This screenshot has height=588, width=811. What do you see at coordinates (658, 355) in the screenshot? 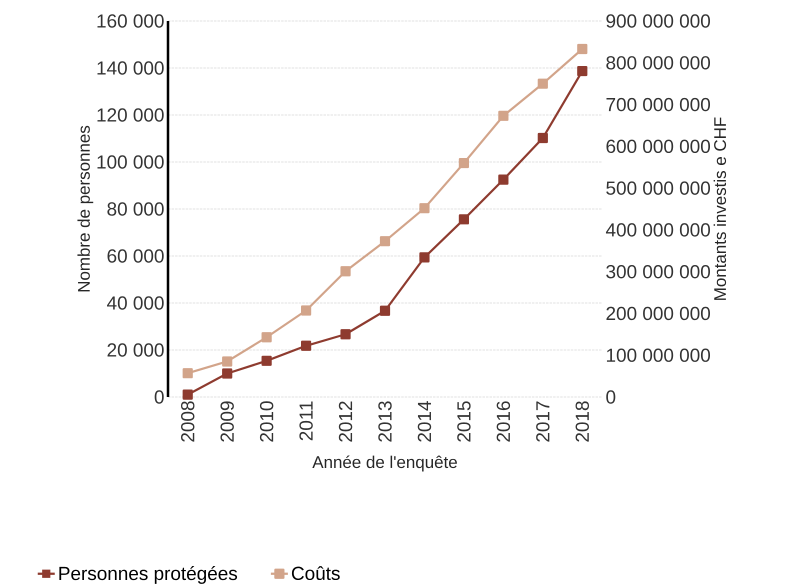
I see `y2-tick-label: 100 000 000` at bounding box center [658, 355].